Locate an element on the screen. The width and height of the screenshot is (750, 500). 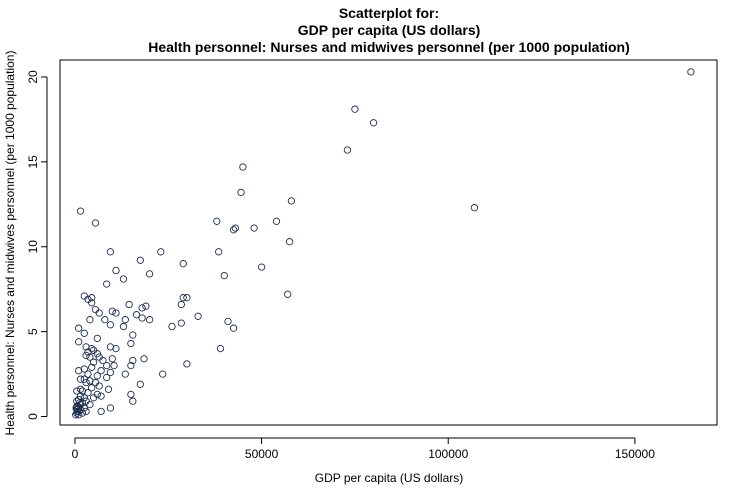
x-axis: 0 50000 100000 150000 is located at coordinates (363, 449).